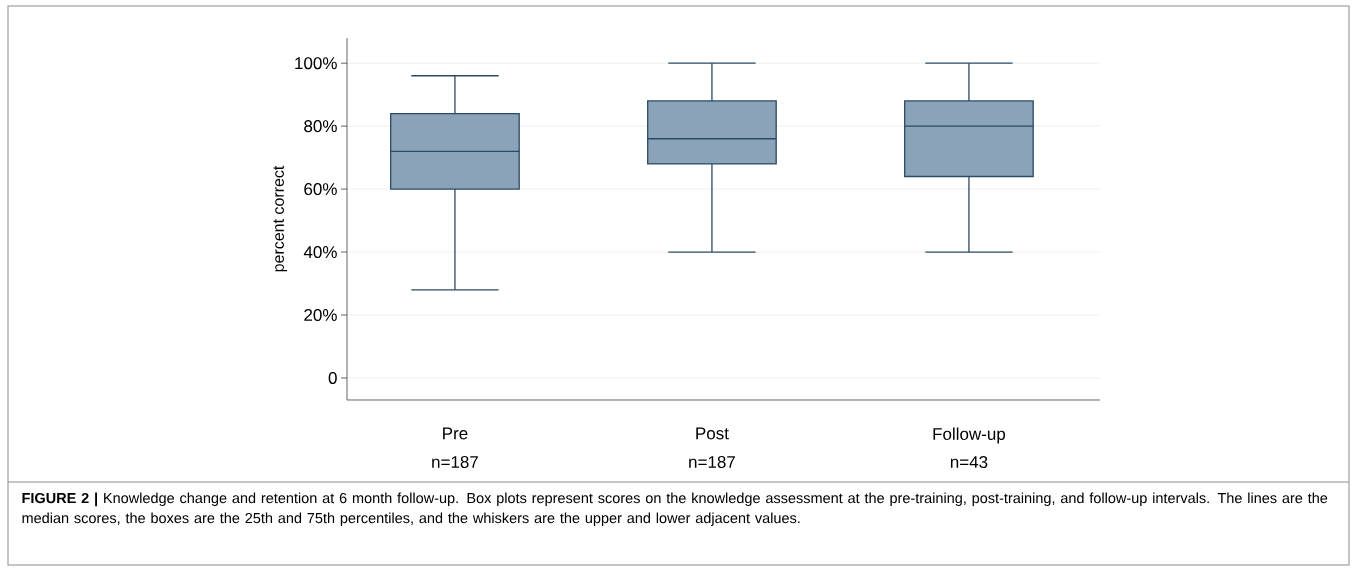  What do you see at coordinates (320, 189) in the screenshot?
I see `y-tick-label: 60%` at bounding box center [320, 189].